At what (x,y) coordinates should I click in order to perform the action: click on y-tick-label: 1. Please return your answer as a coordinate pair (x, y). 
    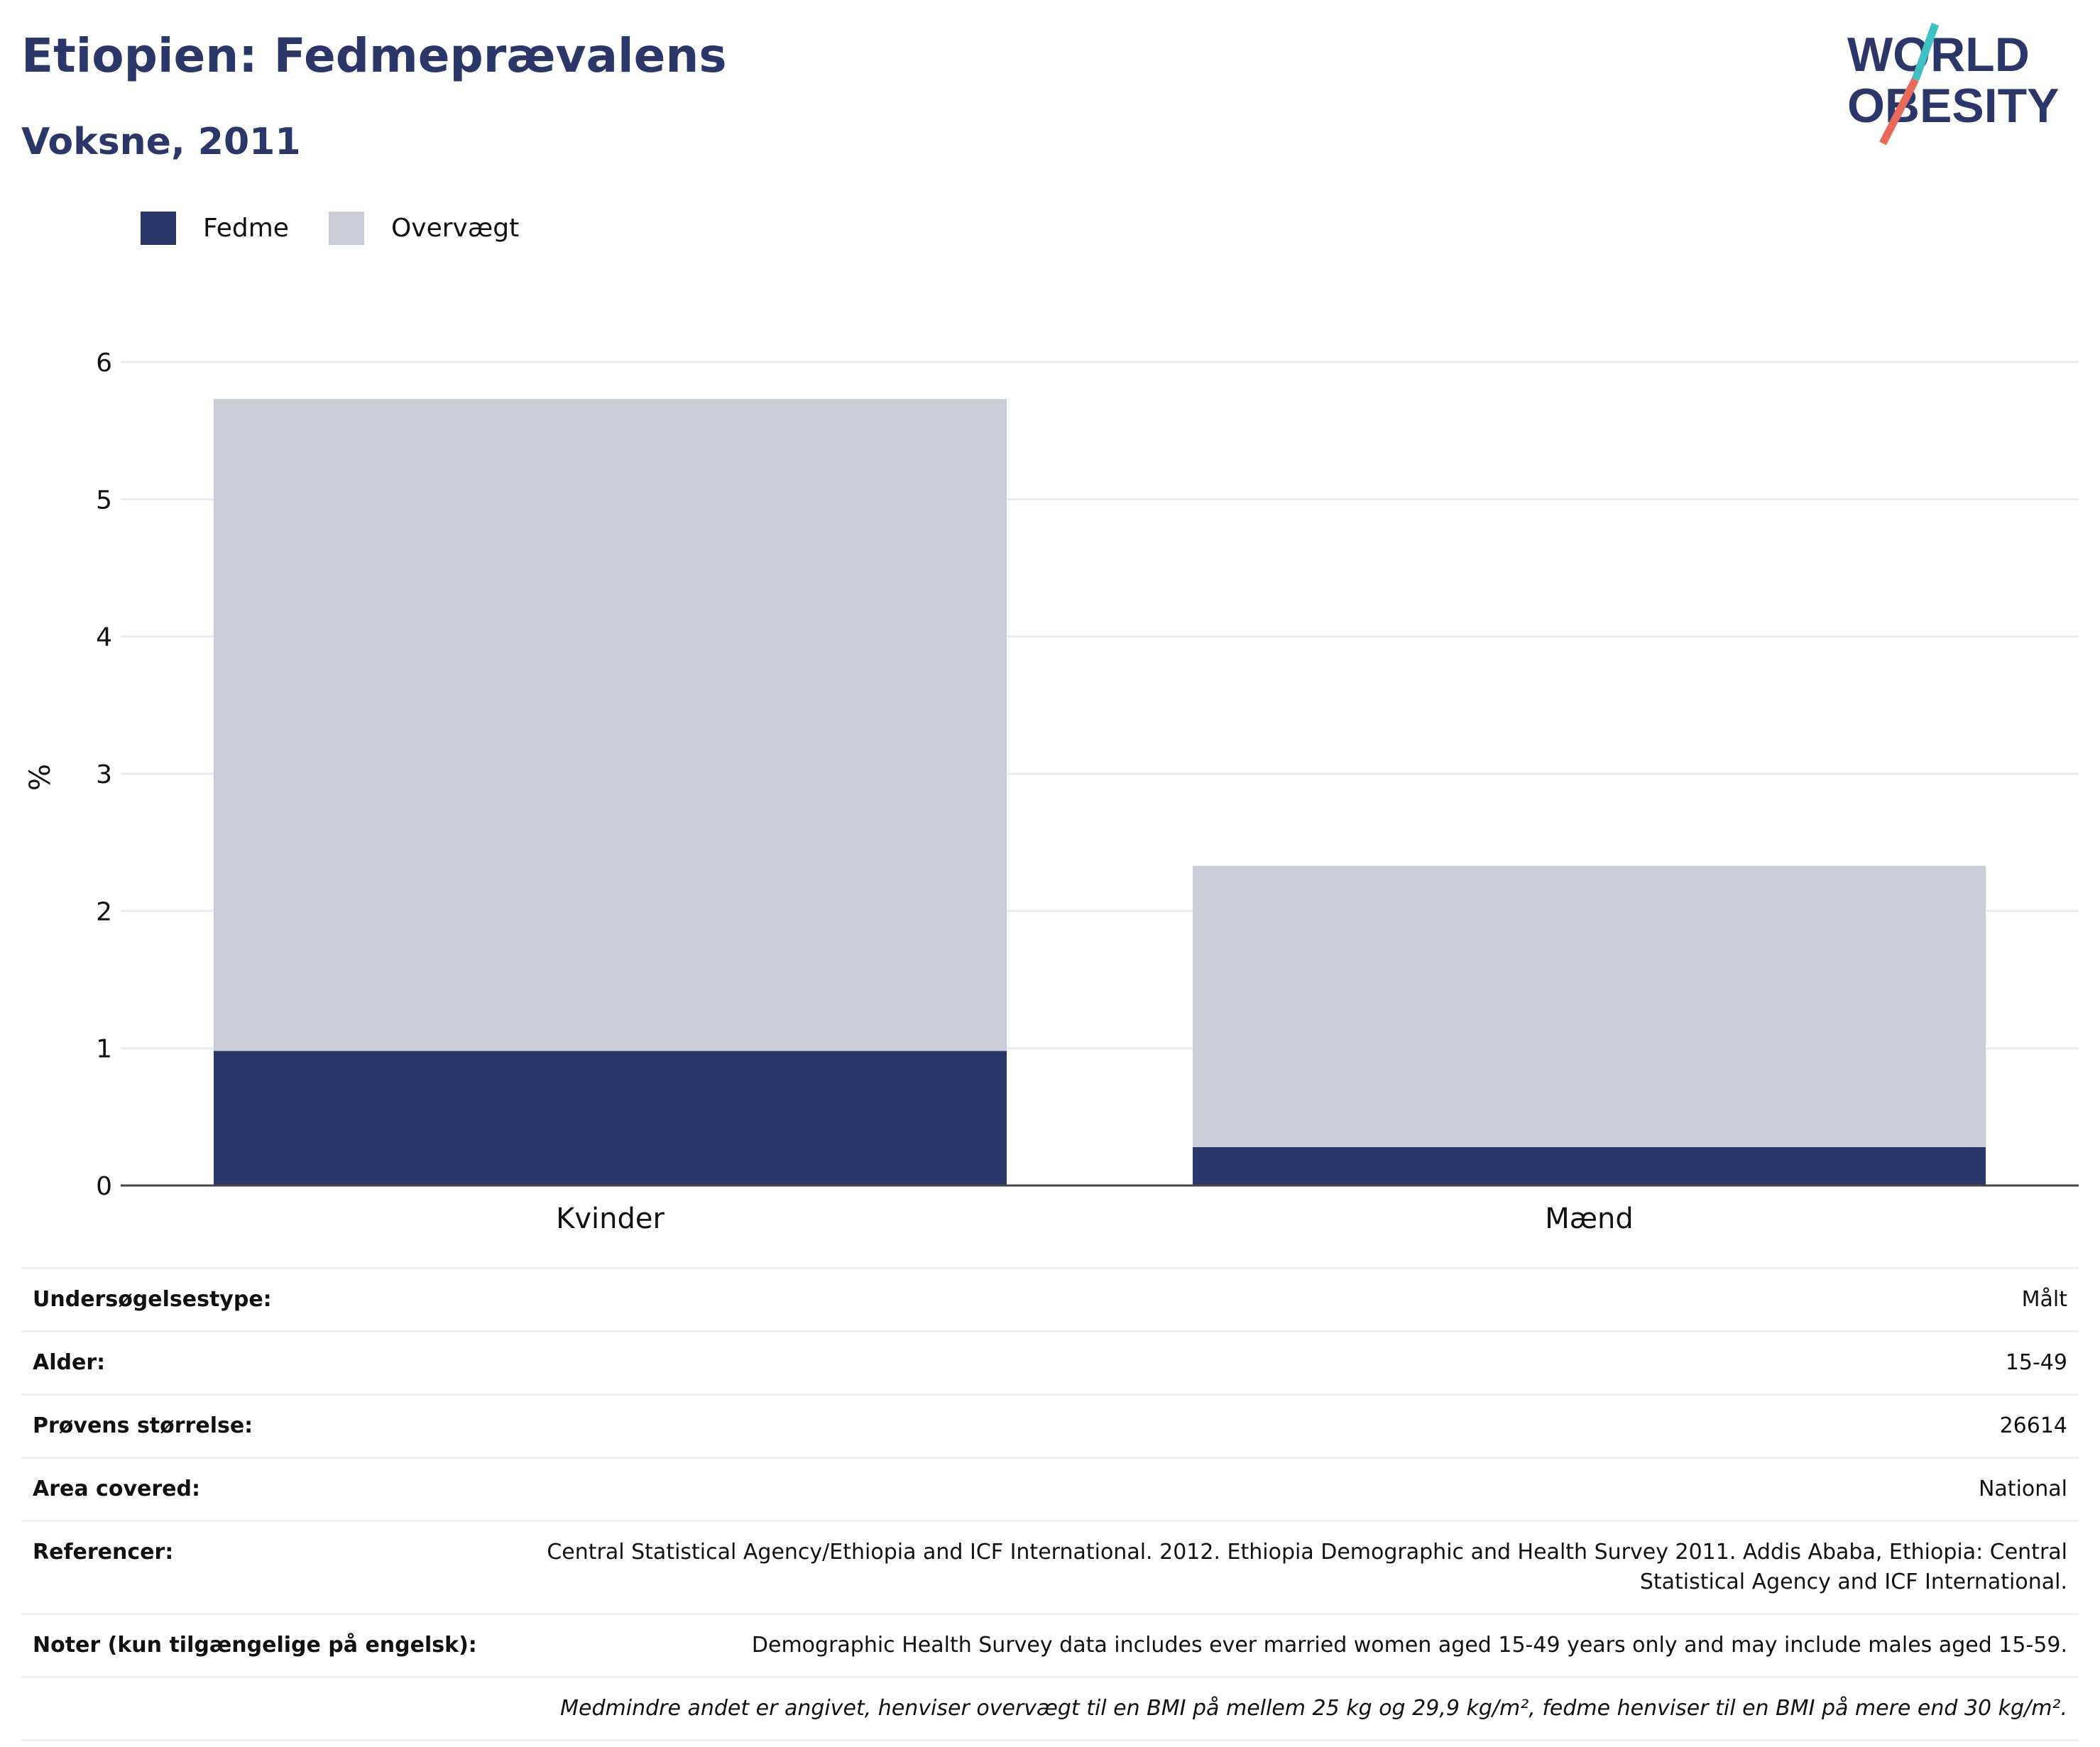
    Looking at the image, I should click on (104, 1049).